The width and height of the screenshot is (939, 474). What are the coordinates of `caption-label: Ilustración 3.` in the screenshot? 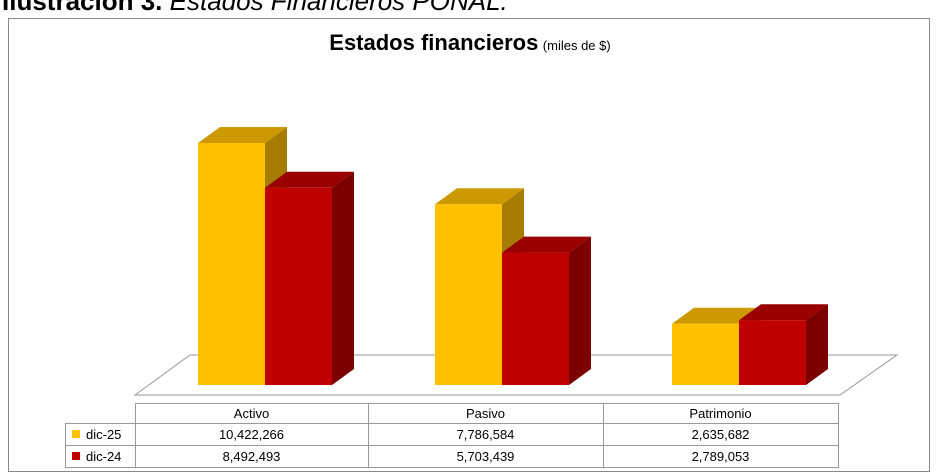 It's located at (82, 8).